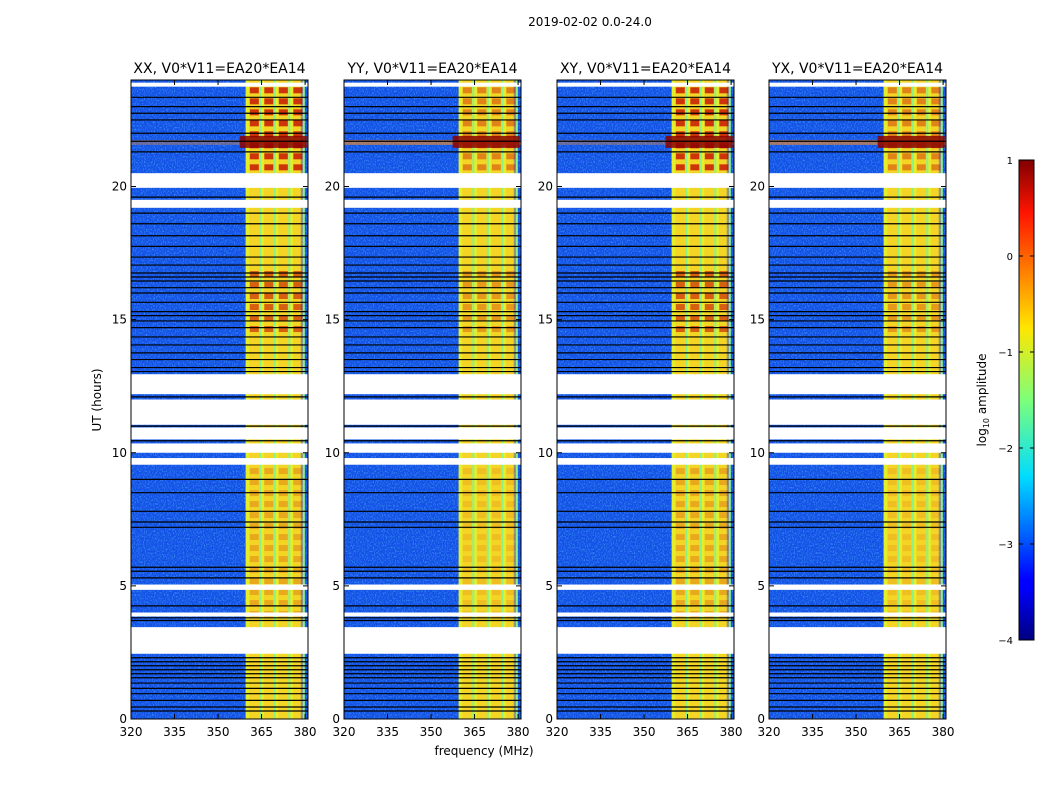 This screenshot has width=1050, height=800. I want to click on x-tick-label: 350, so click(856, 732).